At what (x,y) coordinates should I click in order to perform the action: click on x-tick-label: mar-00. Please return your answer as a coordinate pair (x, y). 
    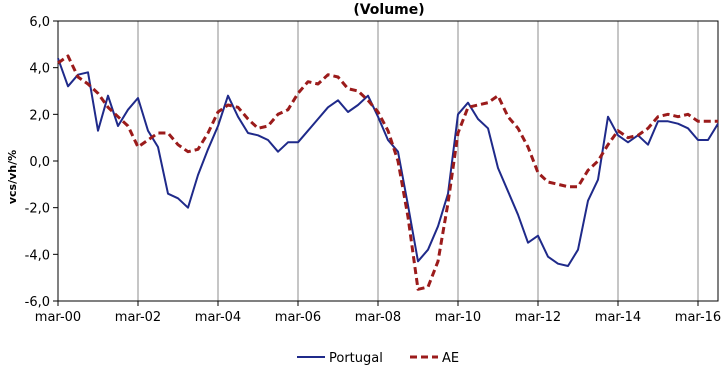
    Looking at the image, I should click on (58, 317).